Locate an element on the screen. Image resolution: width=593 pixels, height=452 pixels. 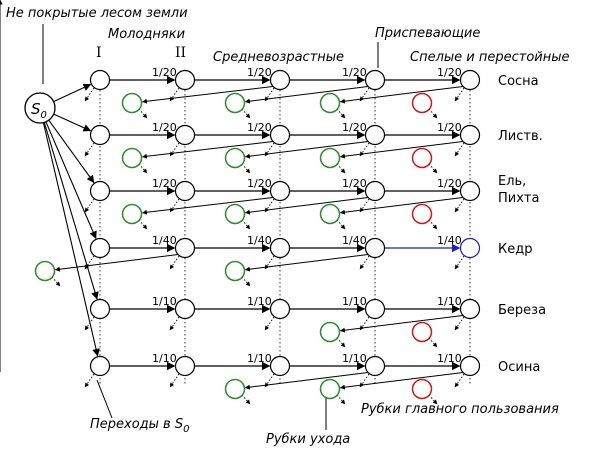
young-i-label: I is located at coordinates (99, 53).